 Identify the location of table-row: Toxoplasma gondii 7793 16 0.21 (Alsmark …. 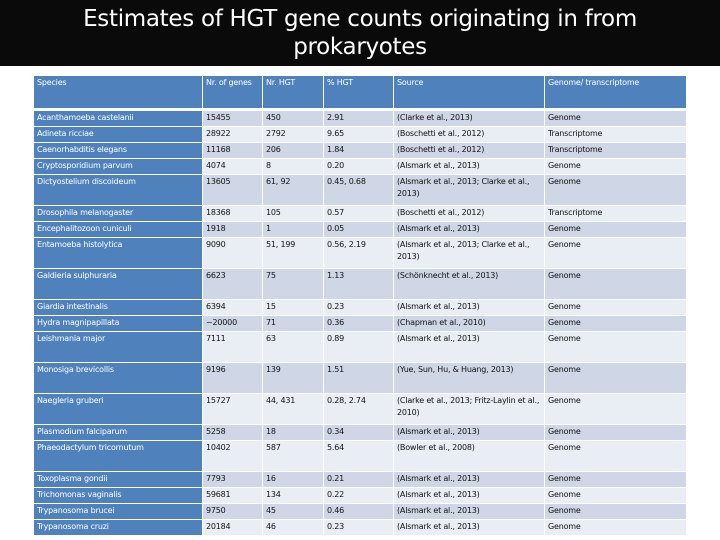
(360, 480).